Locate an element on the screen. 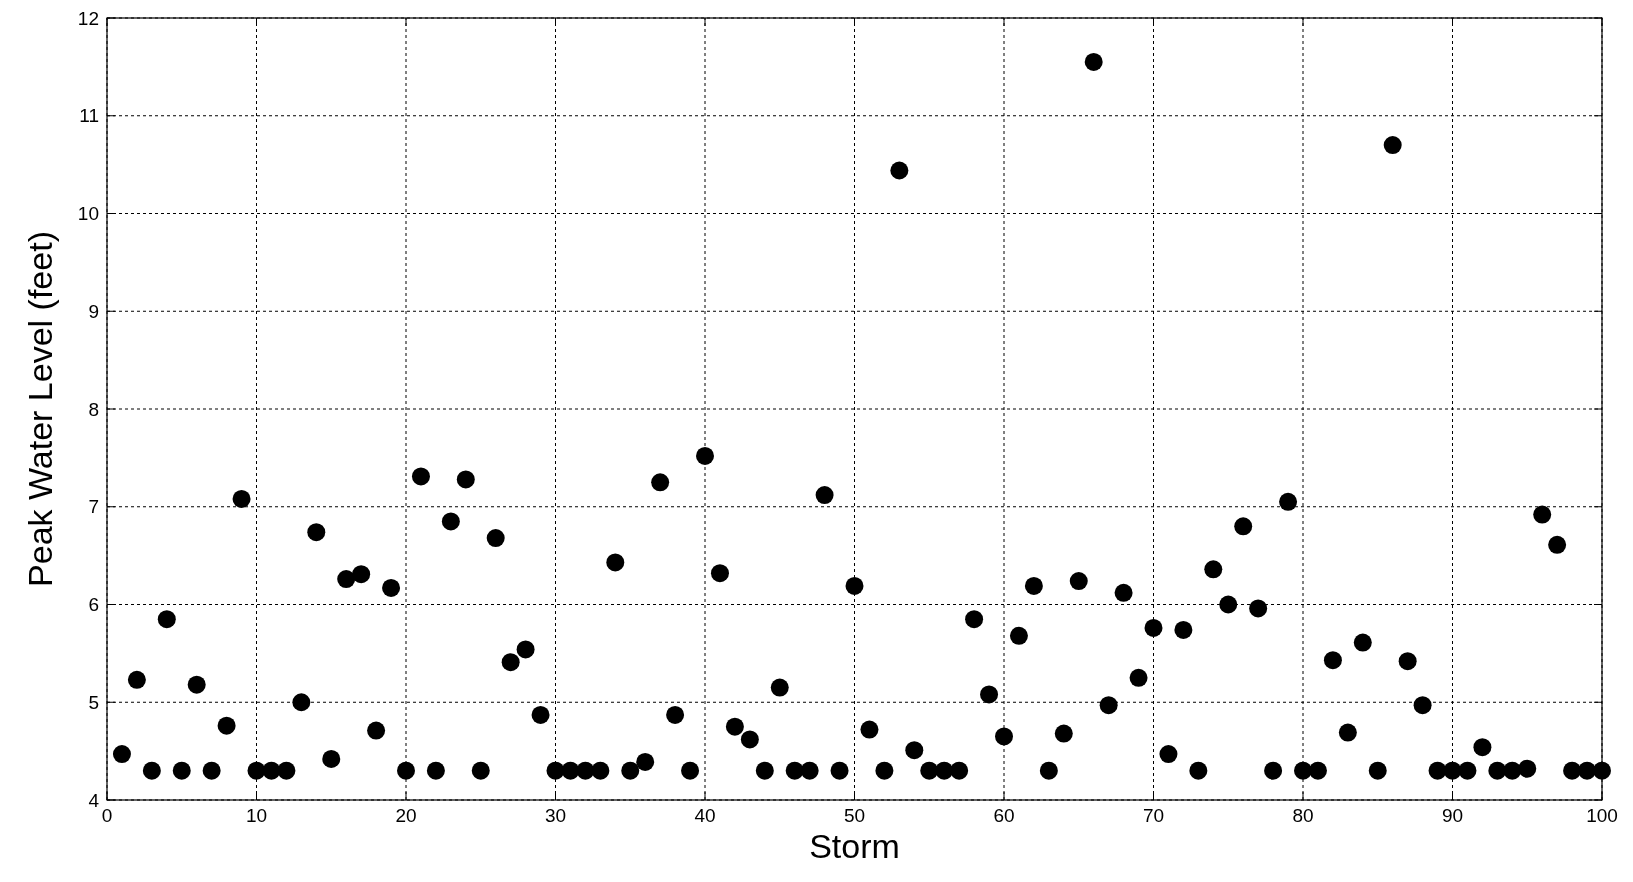 The image size is (1633, 882). y-tick-label: 6 is located at coordinates (93, 605).